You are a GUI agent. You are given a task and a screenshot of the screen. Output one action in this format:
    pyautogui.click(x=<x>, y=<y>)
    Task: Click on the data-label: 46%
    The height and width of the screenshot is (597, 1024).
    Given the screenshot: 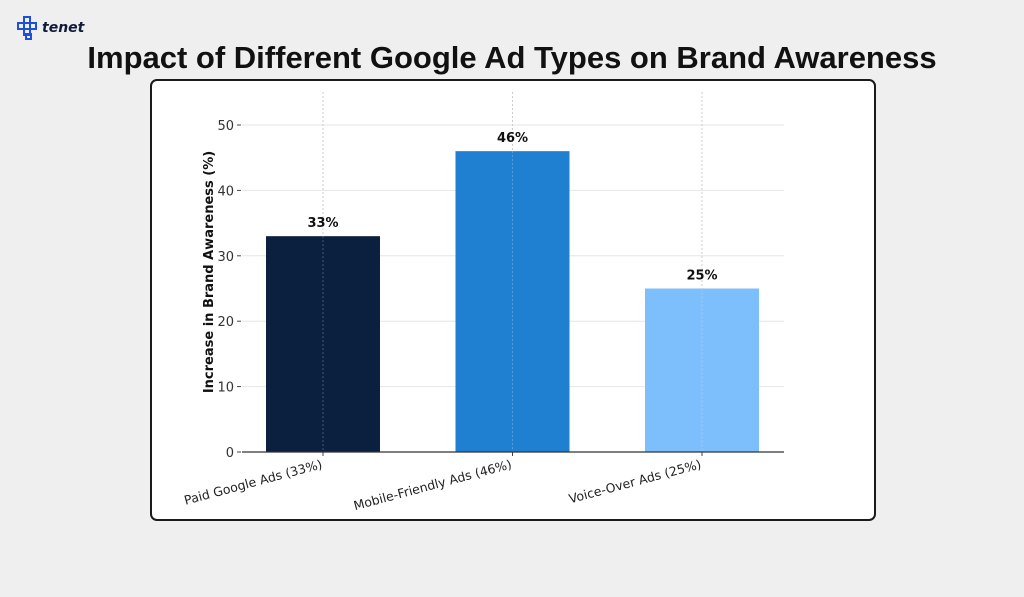 What is the action you would take?
    pyautogui.click(x=512, y=138)
    